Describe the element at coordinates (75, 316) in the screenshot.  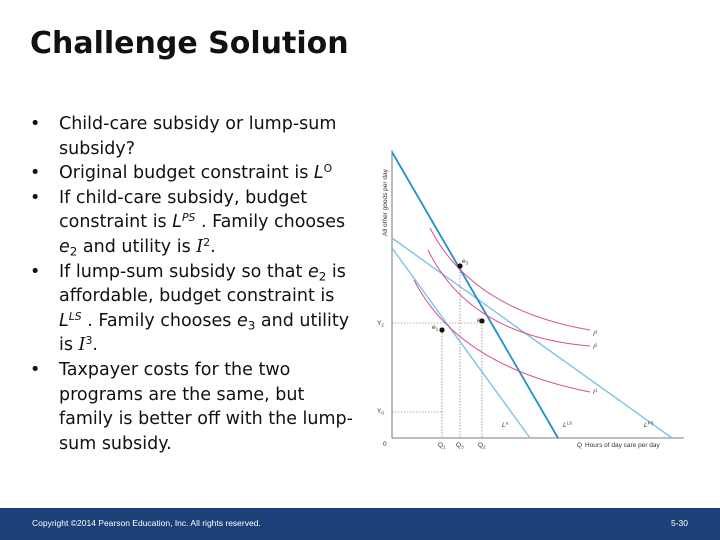
I see `budget-superscript: LS` at that location.